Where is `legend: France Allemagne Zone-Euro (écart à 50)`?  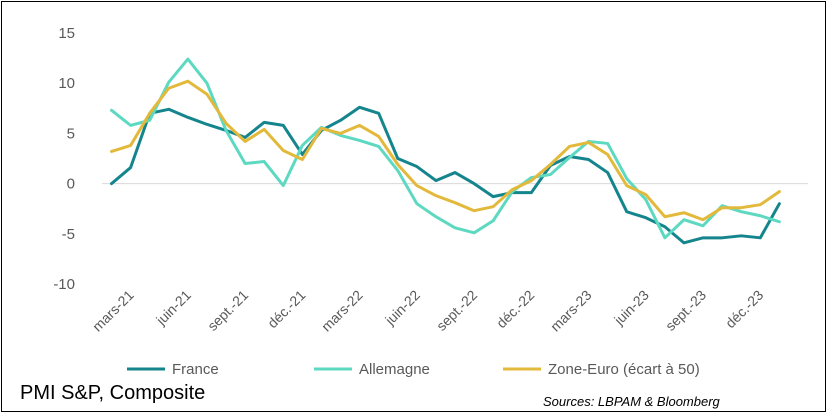 legend: France Allemagne Zone-Euro (écart à 50) is located at coordinates (413, 369).